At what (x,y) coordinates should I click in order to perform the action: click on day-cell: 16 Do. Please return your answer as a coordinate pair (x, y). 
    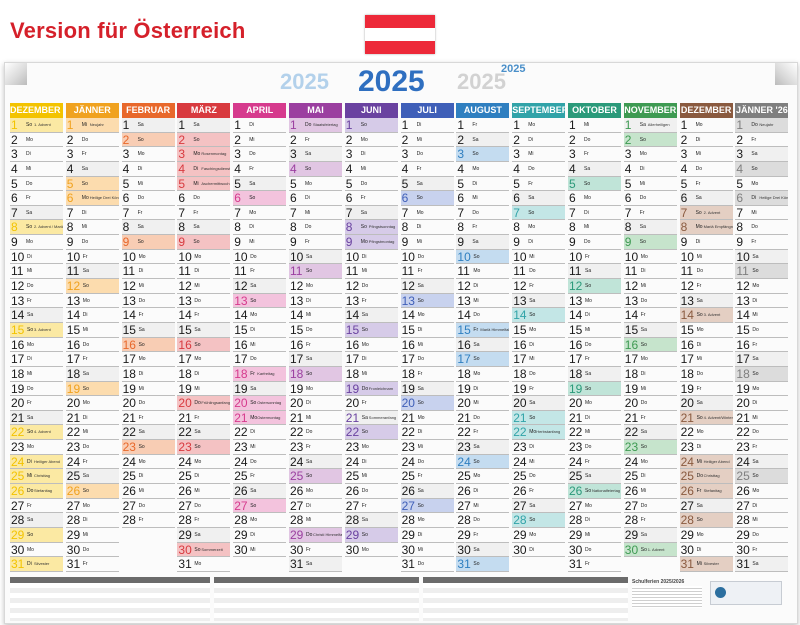
    Looking at the image, I should click on (92, 345).